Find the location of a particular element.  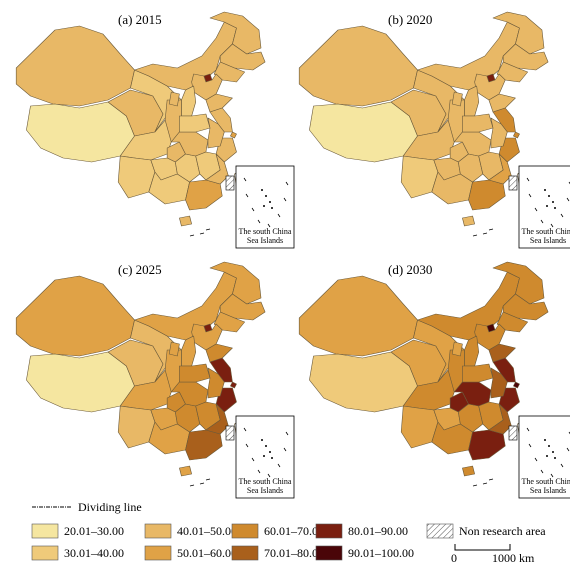

inset-caption: The south China is located at coordinates (546, 481).